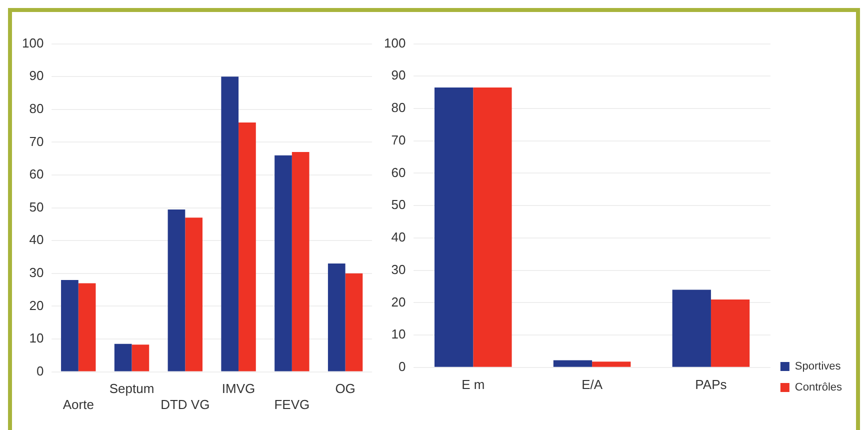  I want to click on x-tick-label: IMVG, so click(239, 388).